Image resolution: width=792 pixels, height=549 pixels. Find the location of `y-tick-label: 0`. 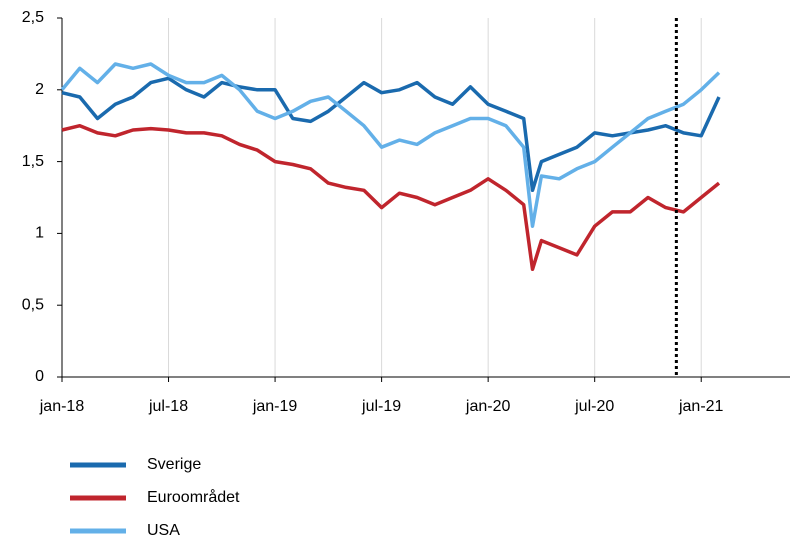

y-tick-label: 0 is located at coordinates (39, 376).